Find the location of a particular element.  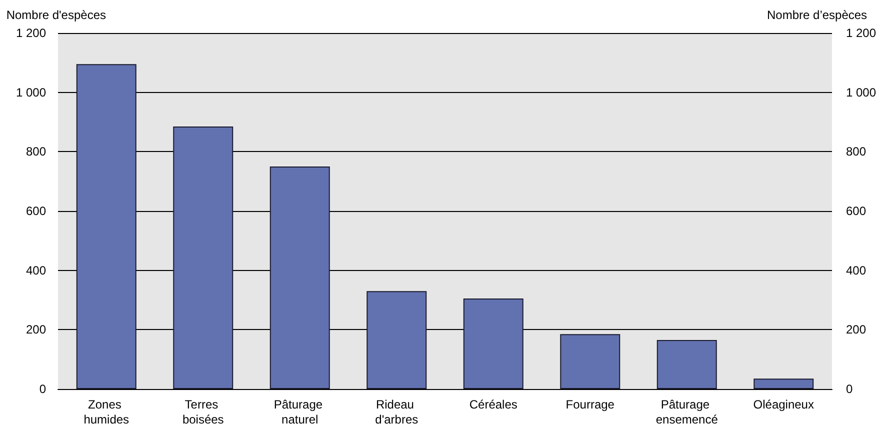

x-tick-label: Céréales is located at coordinates (493, 405).